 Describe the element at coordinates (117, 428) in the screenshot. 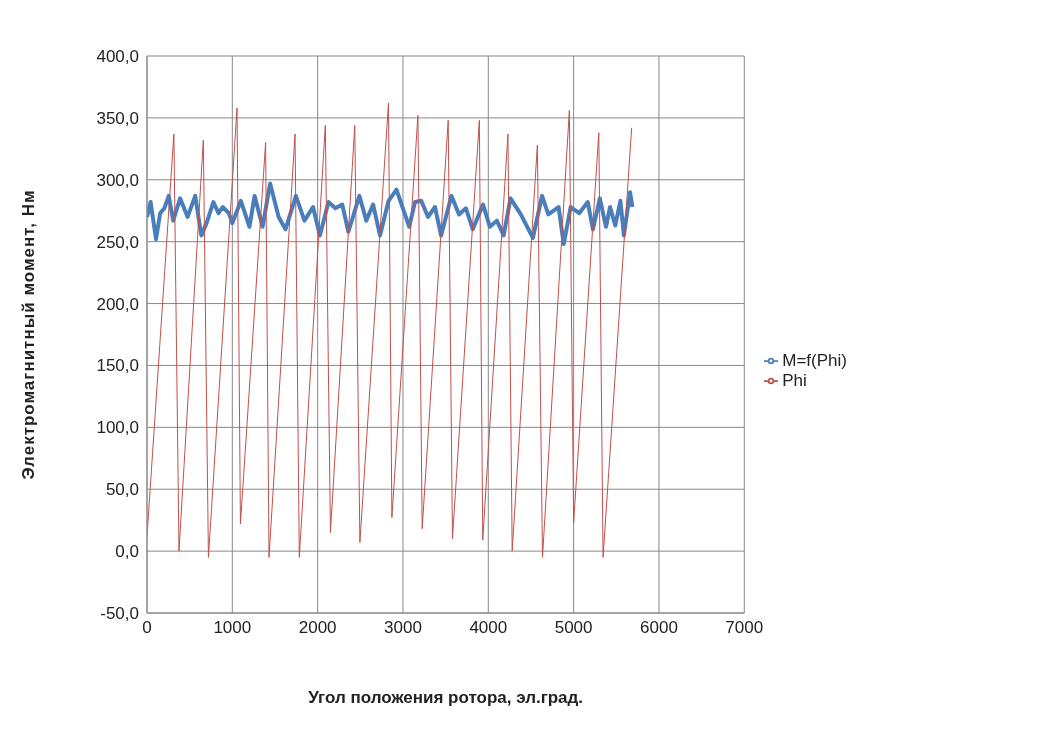

I see `y-tick-label: 100,0` at that location.